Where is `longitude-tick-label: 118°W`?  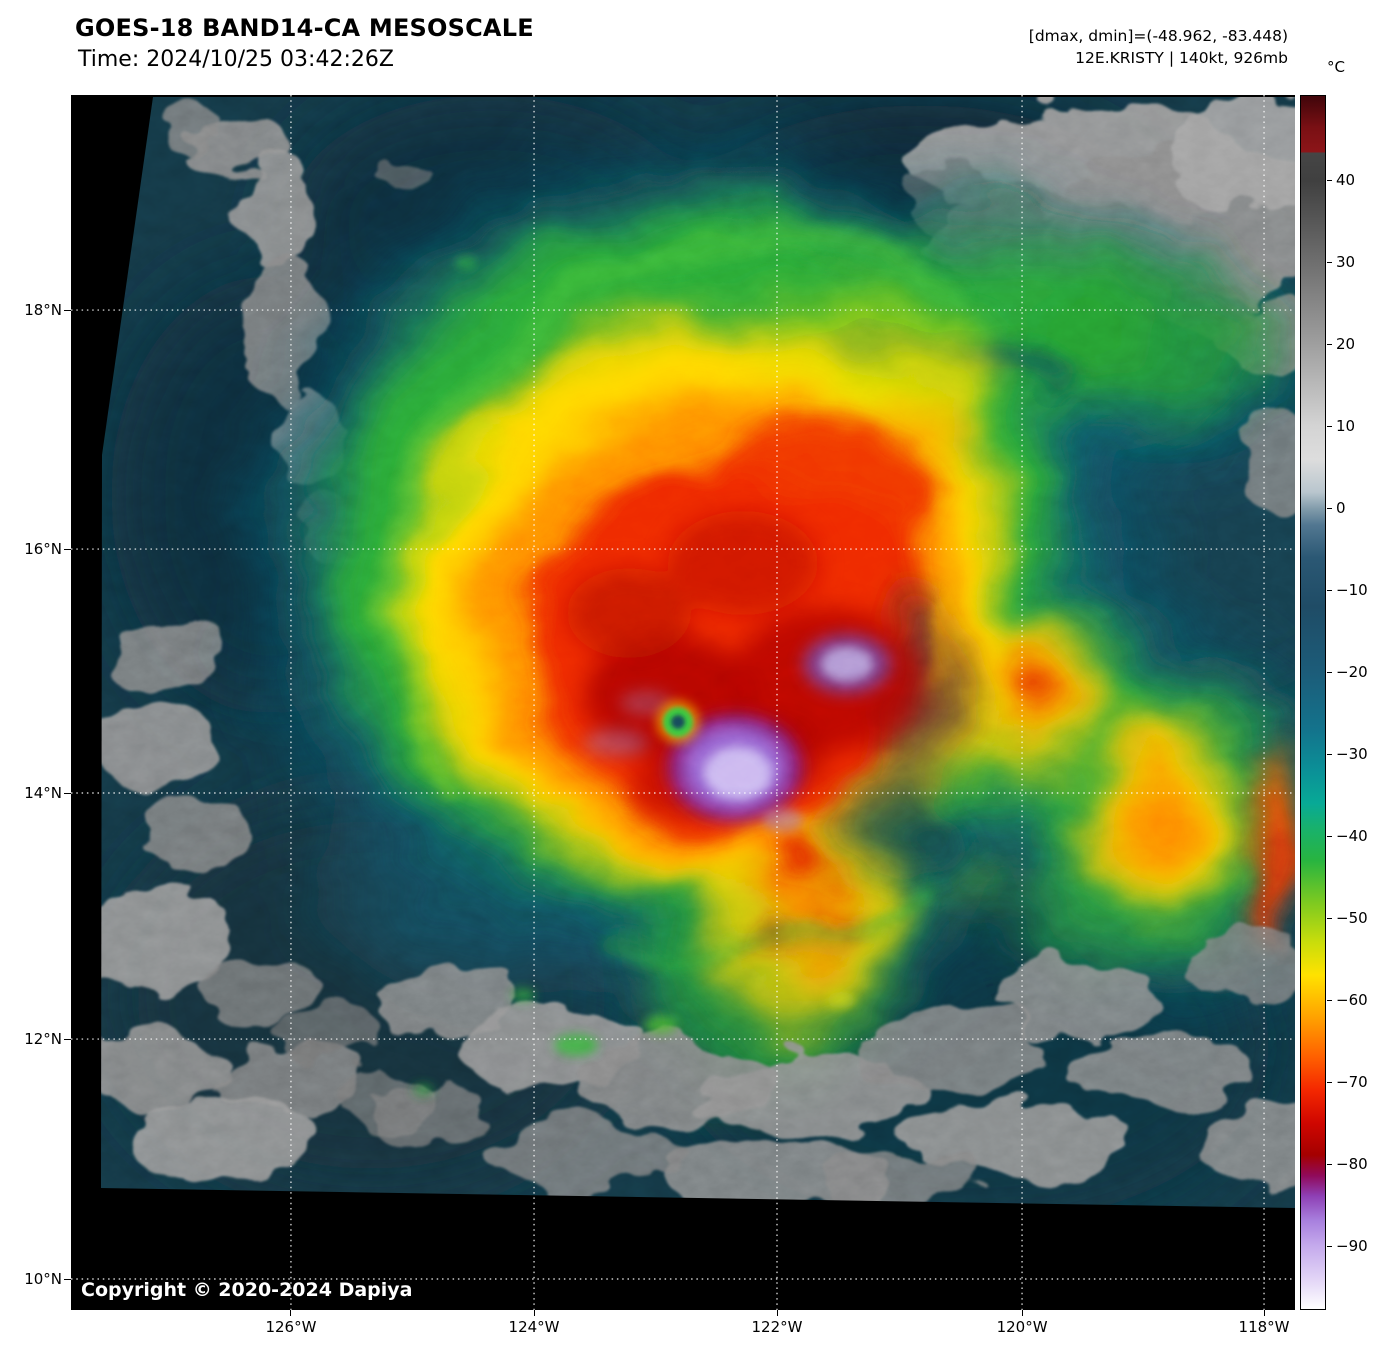
longitude-tick-label: 118°W is located at coordinates (1264, 1327).